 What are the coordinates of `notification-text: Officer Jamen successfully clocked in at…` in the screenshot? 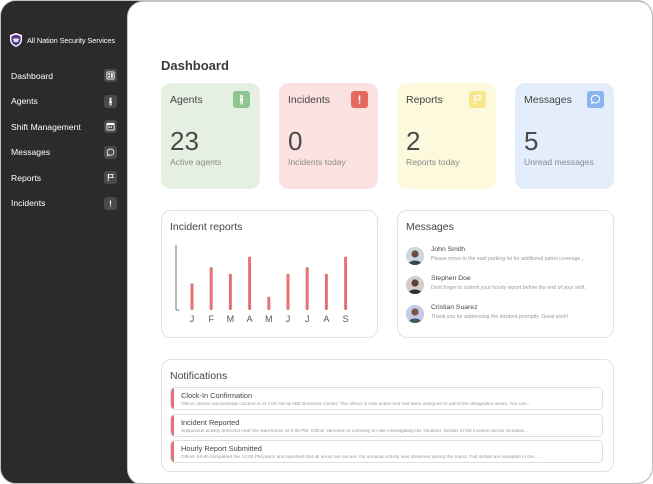 It's located at (356, 404).